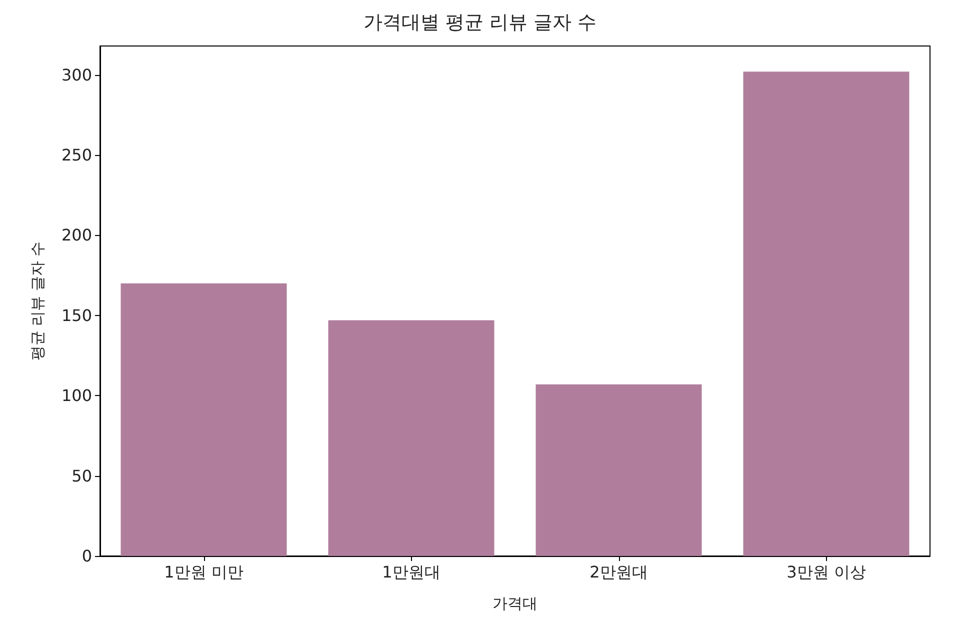  What do you see at coordinates (37, 301) in the screenshot?
I see `y-axis-title: 평균 리뷰 글자 수` at bounding box center [37, 301].